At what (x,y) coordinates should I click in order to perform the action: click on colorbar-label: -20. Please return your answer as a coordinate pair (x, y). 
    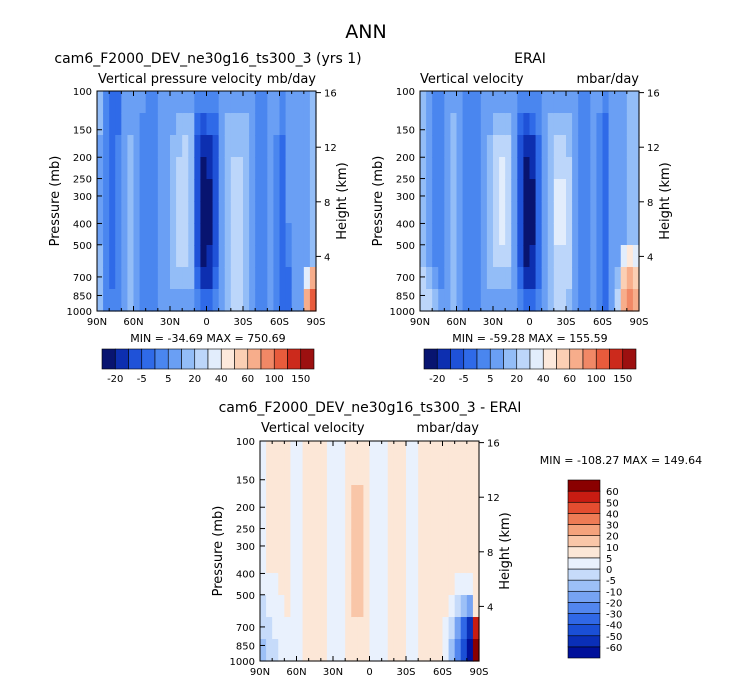
    Looking at the image, I should click on (115, 379).